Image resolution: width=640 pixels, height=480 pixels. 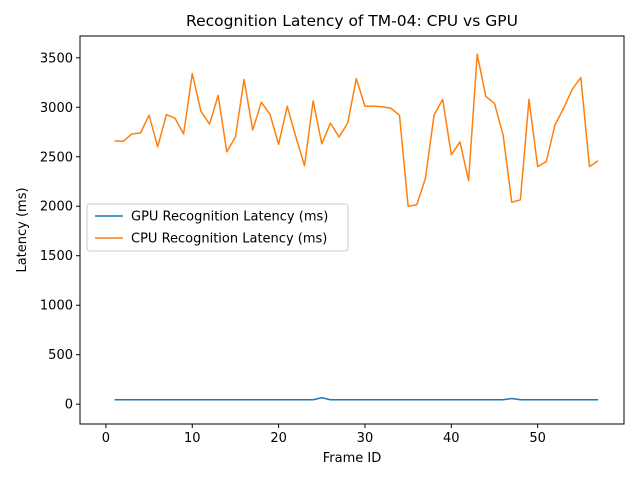 What do you see at coordinates (56, 108) in the screenshot?
I see `y-tick-label: 3000` at bounding box center [56, 108].